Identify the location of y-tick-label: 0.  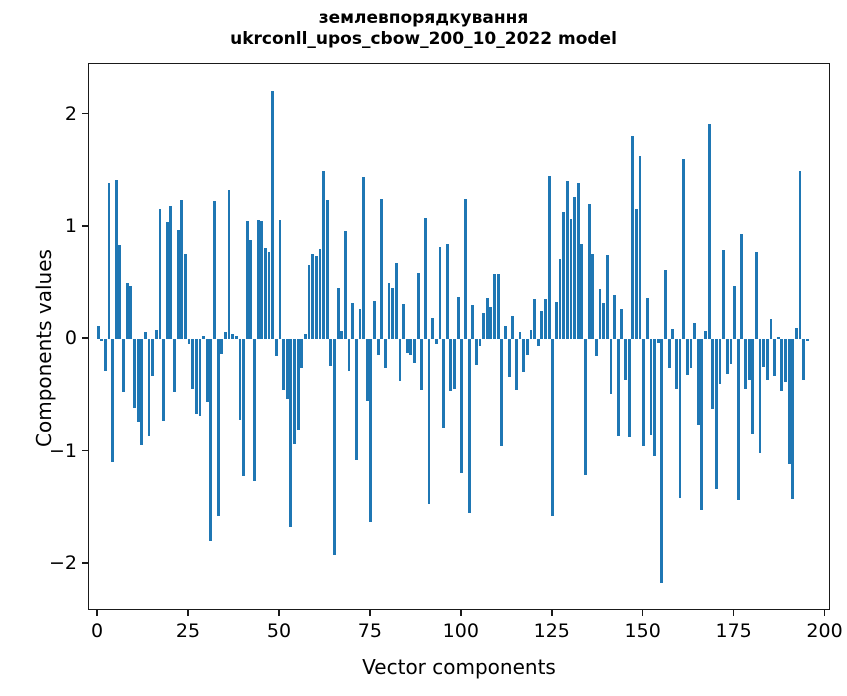
(70, 338).